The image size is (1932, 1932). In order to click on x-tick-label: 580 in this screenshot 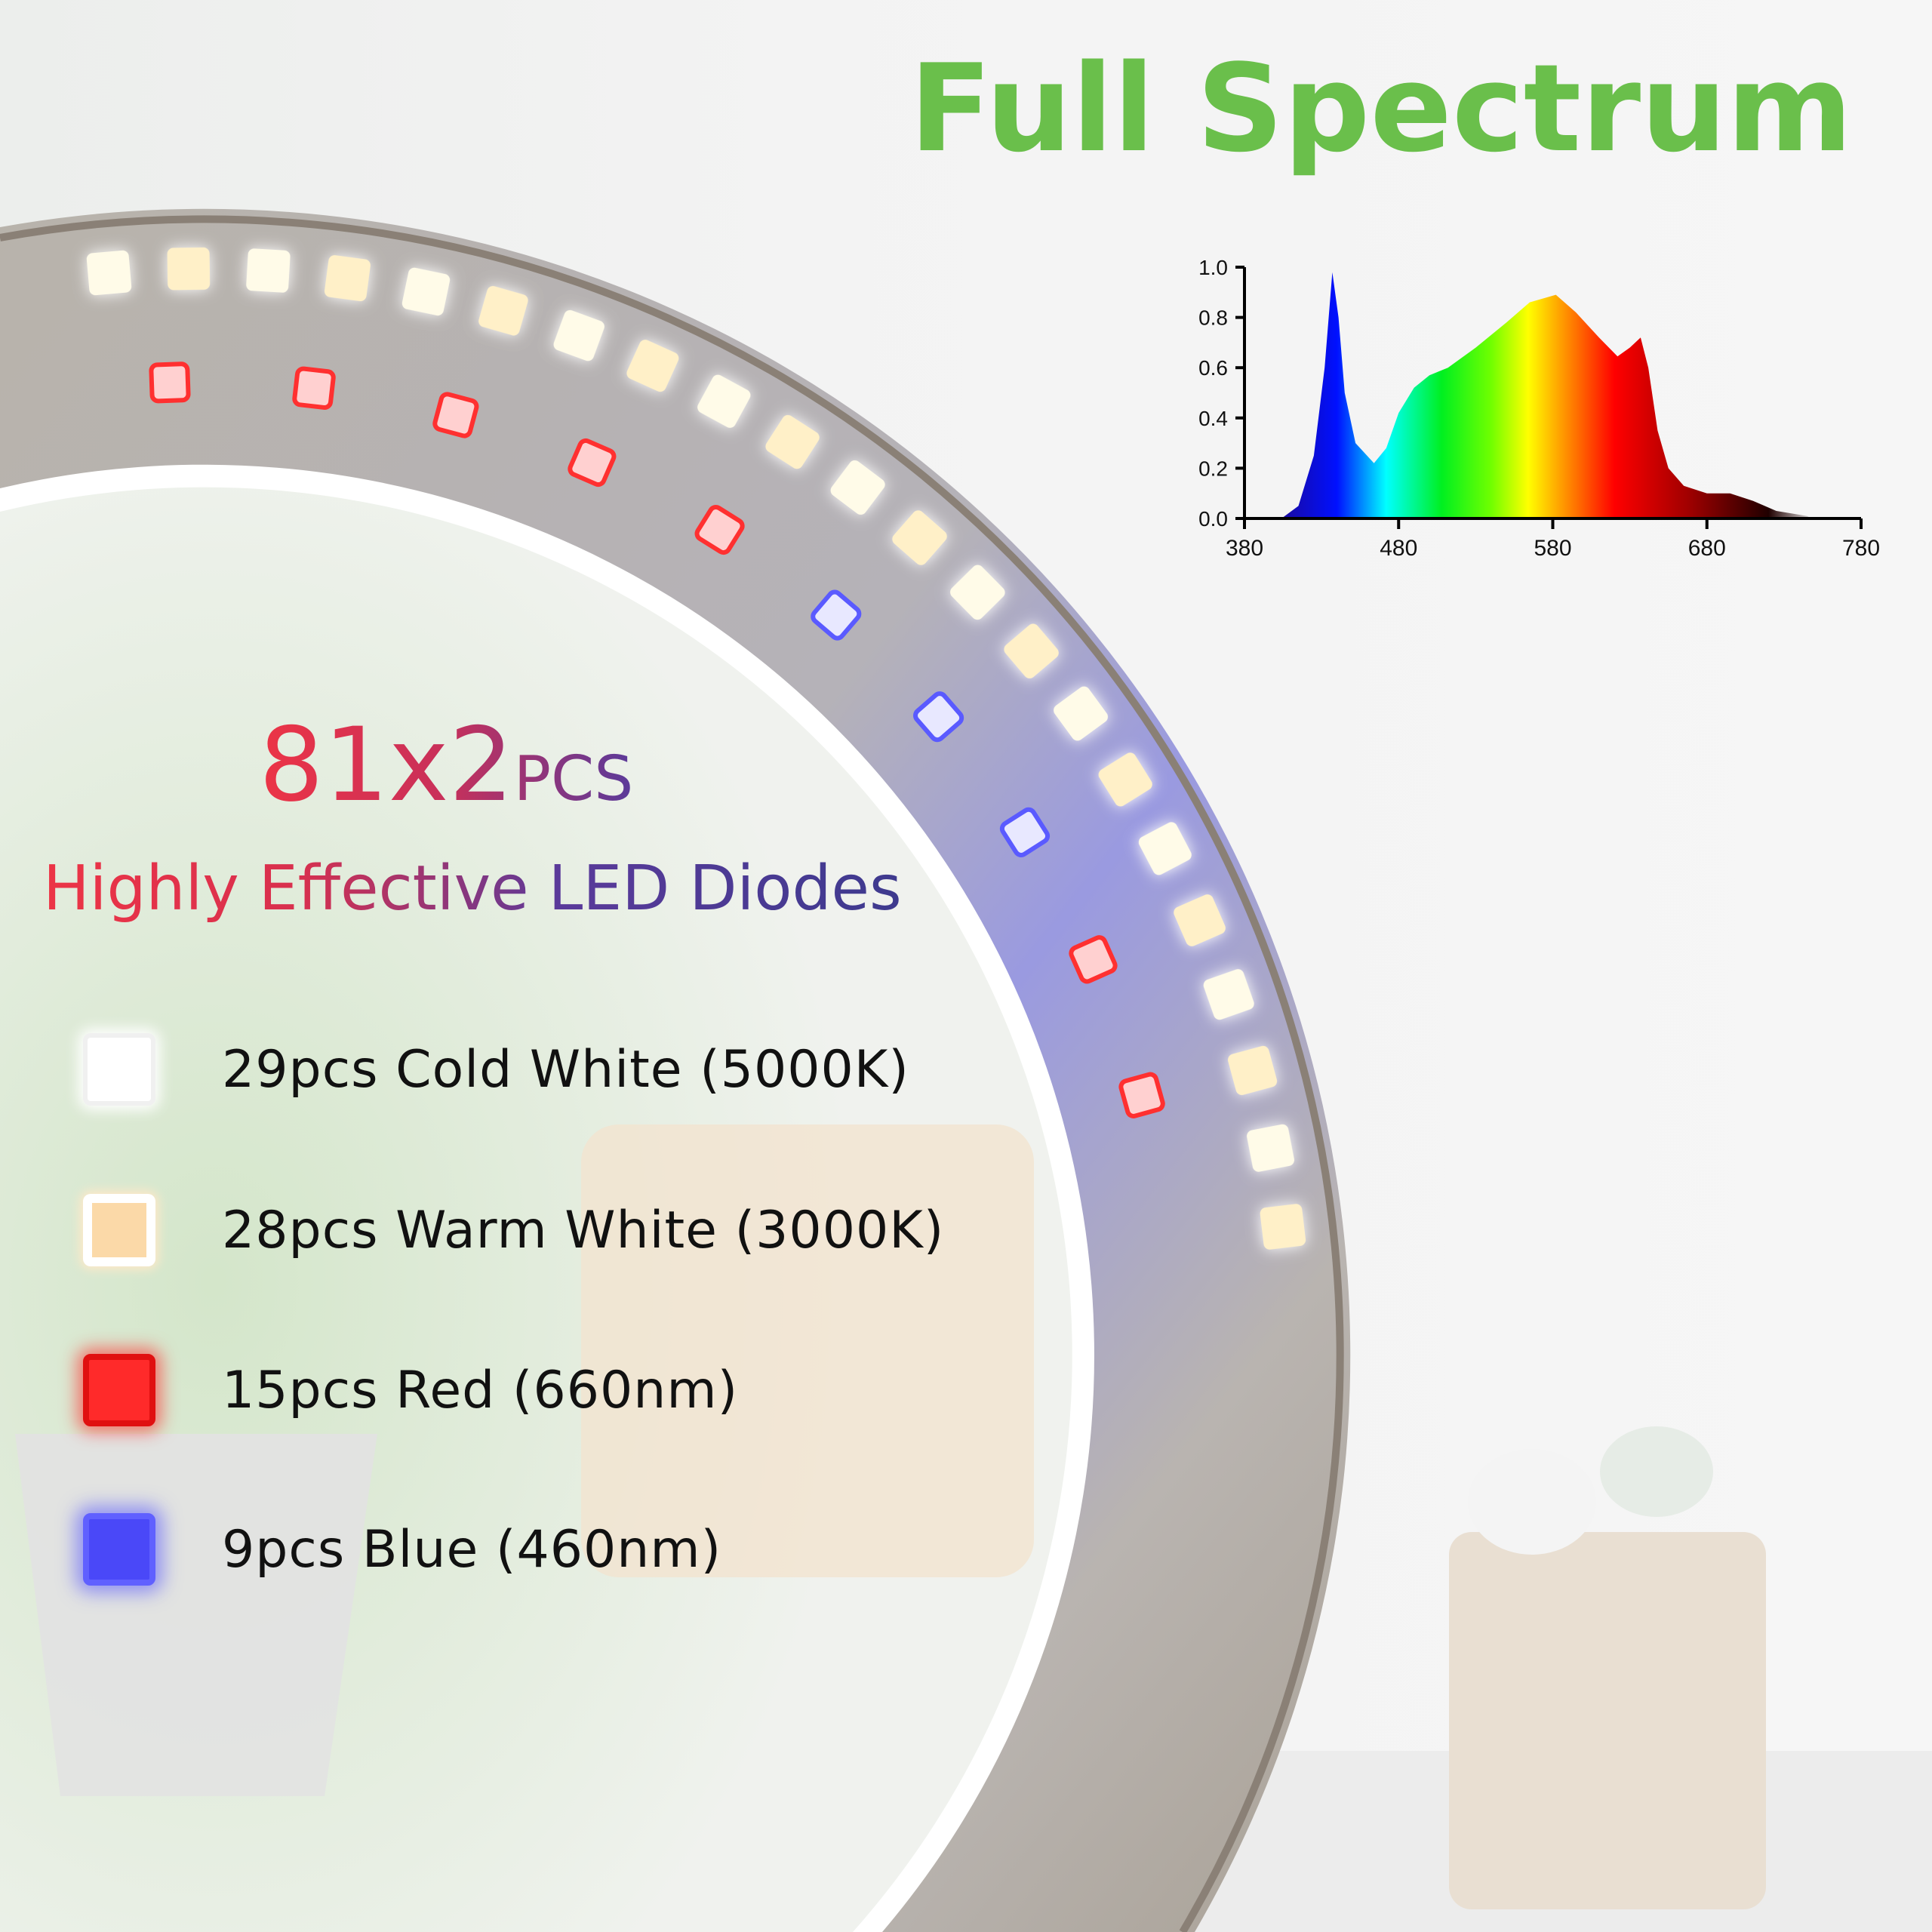, I will do `click(1552, 548)`.